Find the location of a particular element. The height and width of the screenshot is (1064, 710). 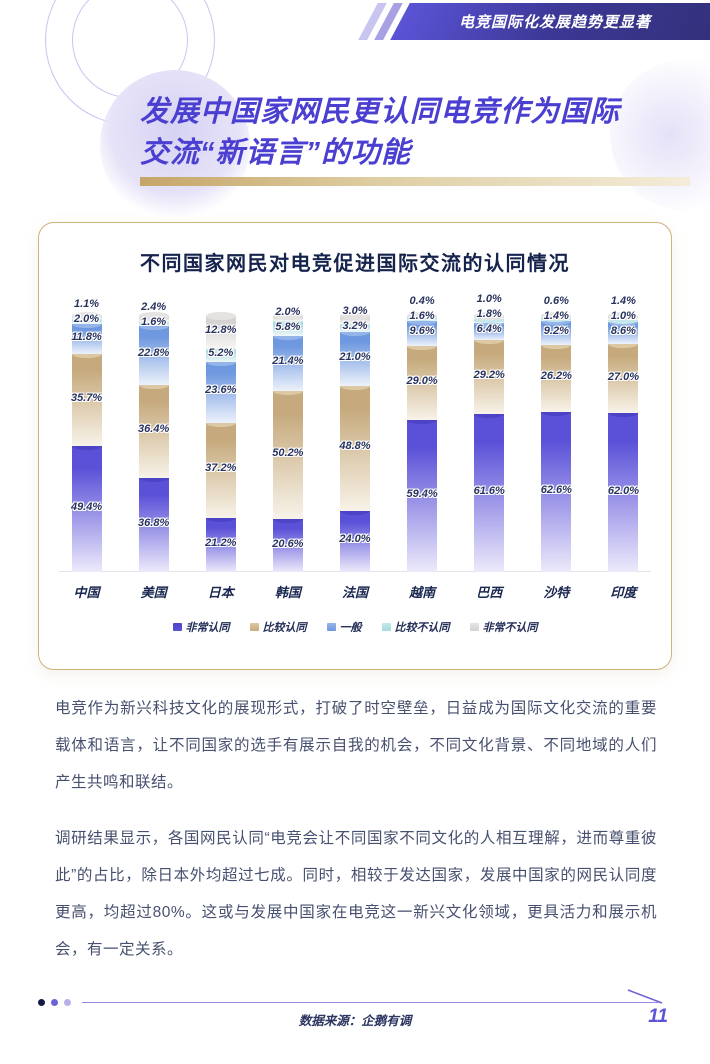

bar-value-label: 20.6% is located at coordinates (288, 543).